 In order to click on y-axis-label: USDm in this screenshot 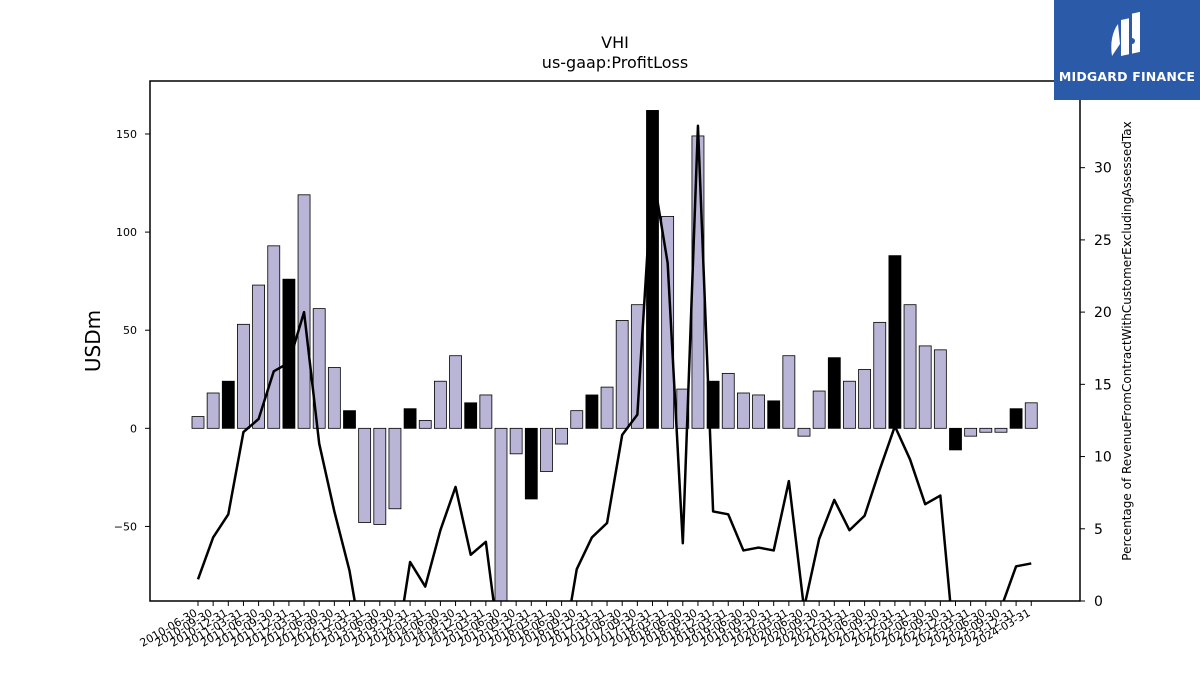, I will do `click(93, 341)`.